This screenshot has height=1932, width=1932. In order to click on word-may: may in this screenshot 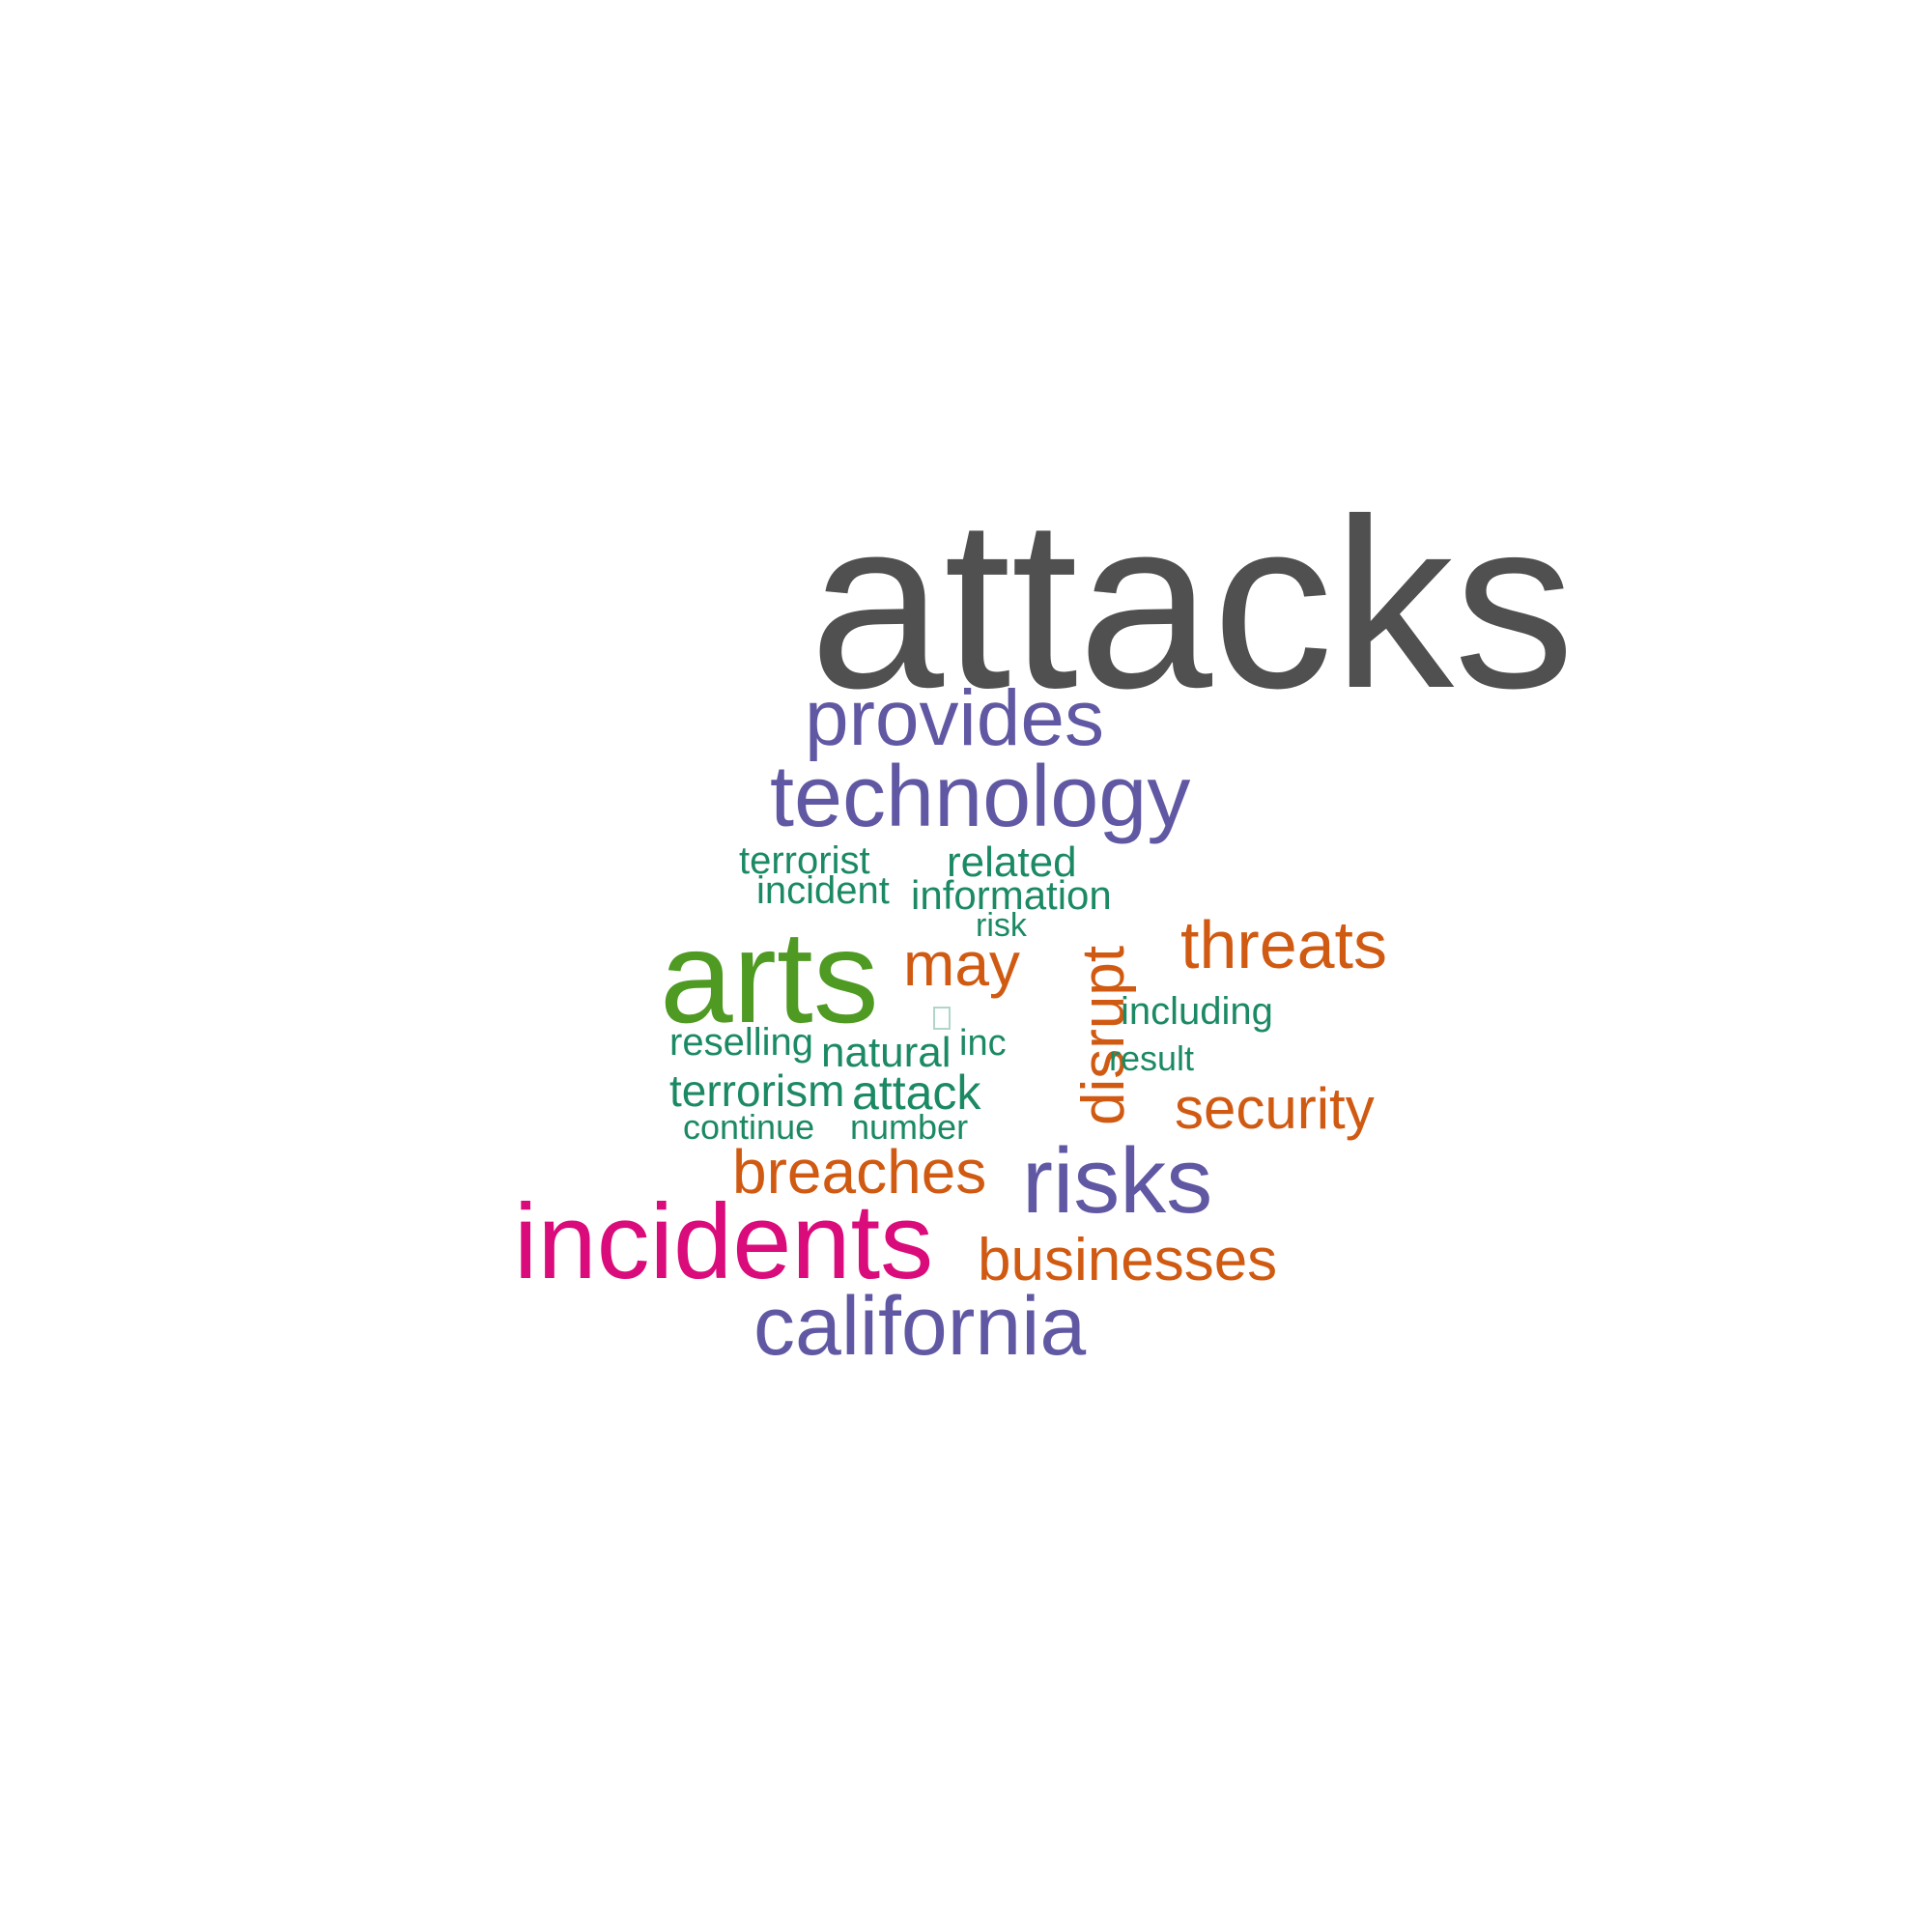, I will do `click(961, 964)`.